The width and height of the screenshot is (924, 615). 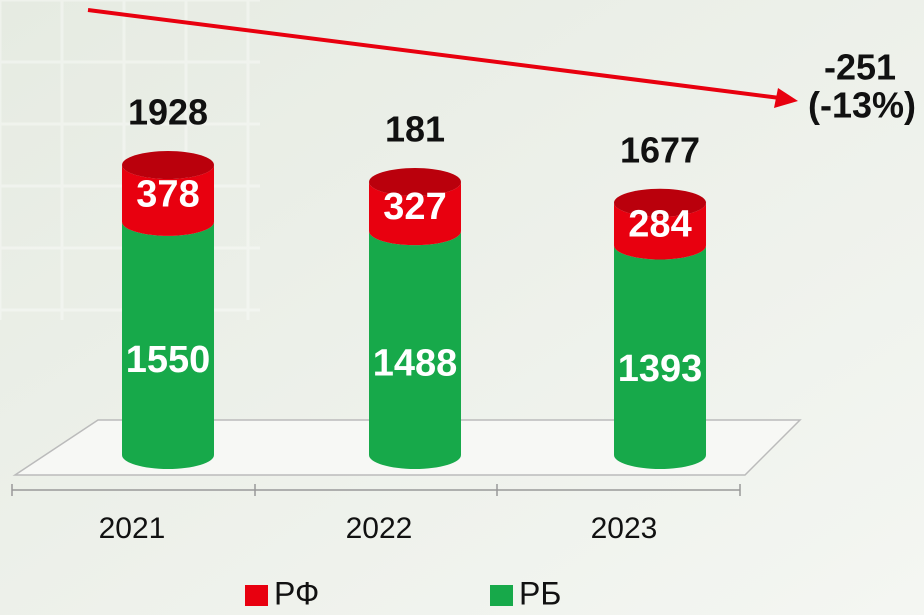 I want to click on x-tick-label: 2023, so click(x=624, y=528).